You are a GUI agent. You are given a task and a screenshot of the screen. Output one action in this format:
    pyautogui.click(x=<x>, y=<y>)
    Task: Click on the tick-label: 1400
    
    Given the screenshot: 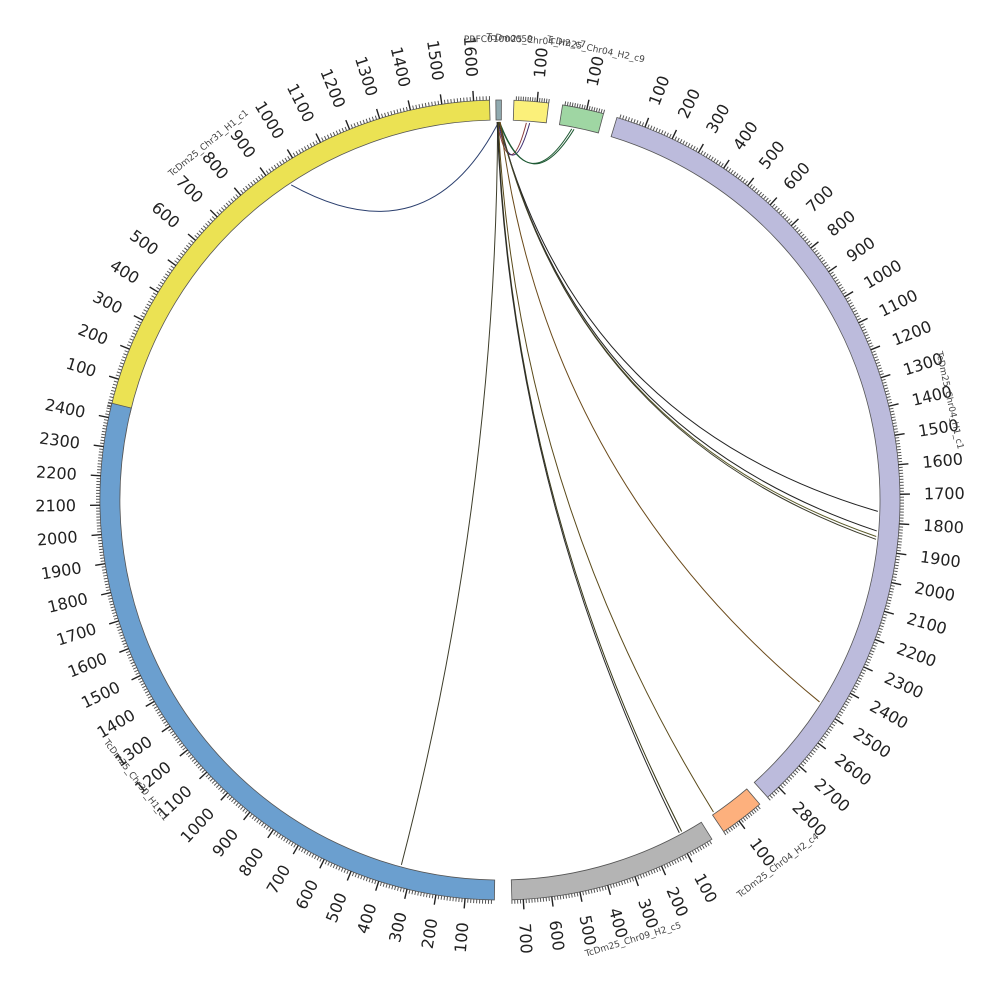 What is the action you would take?
    pyautogui.click(x=116, y=723)
    